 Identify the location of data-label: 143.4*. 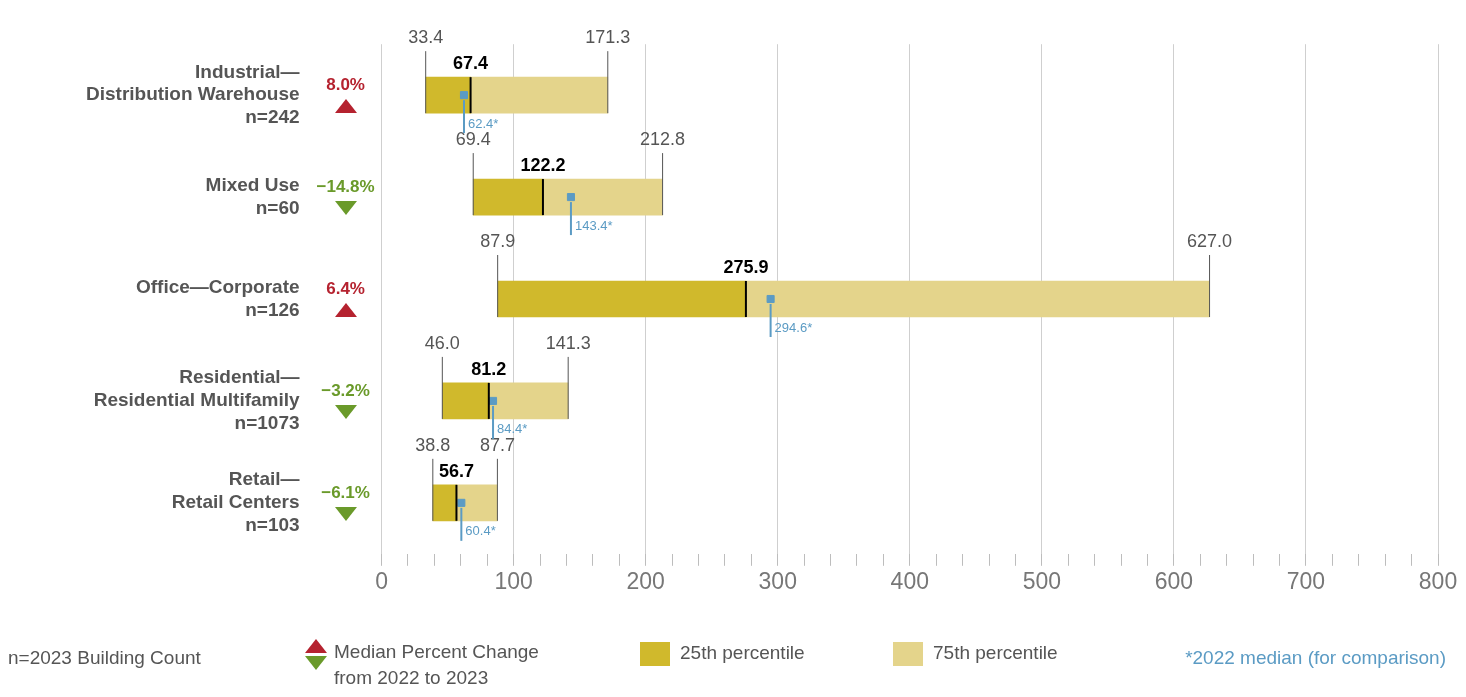
(593, 225).